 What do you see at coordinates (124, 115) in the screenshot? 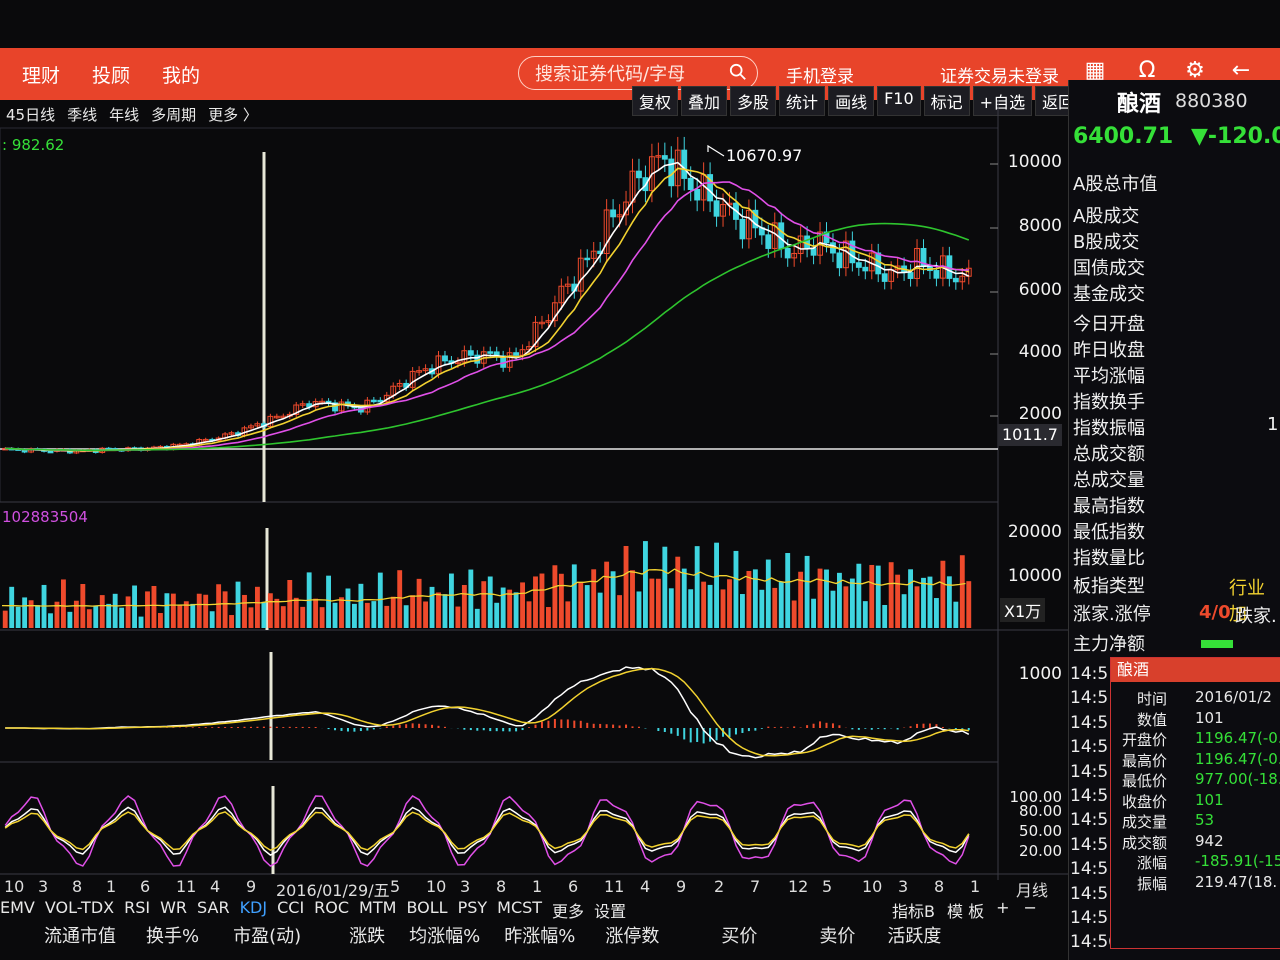
I see `tab-year: 年线` at bounding box center [124, 115].